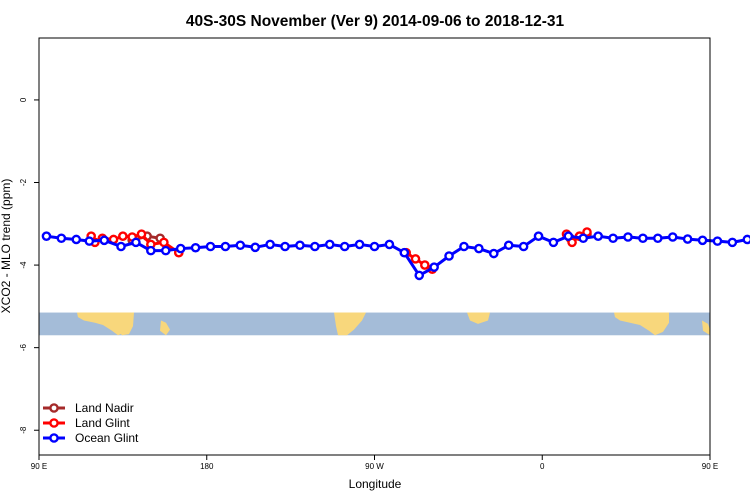 The image size is (750, 500). I want to click on land-south-america, so click(350, 324).